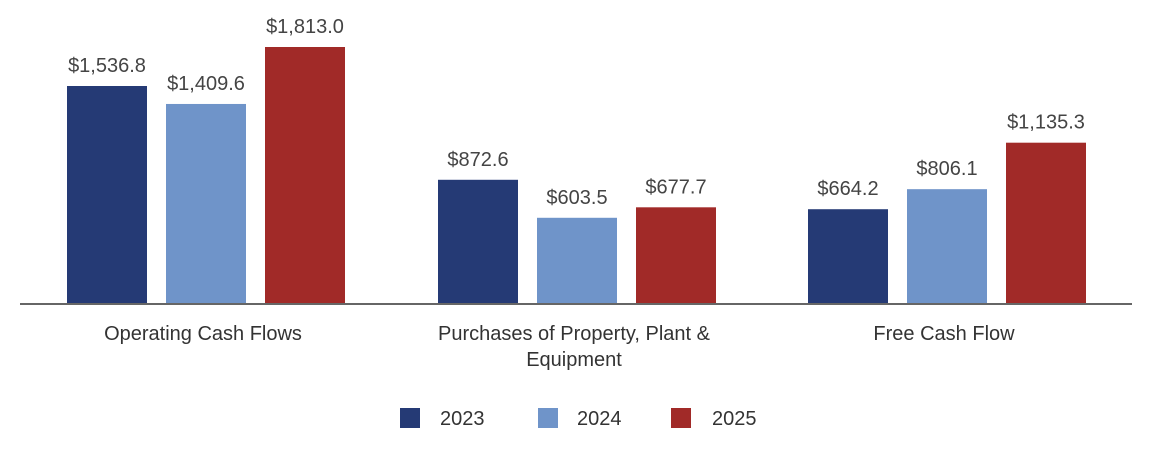  What do you see at coordinates (410, 418) in the screenshot?
I see `legend-swatch-2023` at bounding box center [410, 418].